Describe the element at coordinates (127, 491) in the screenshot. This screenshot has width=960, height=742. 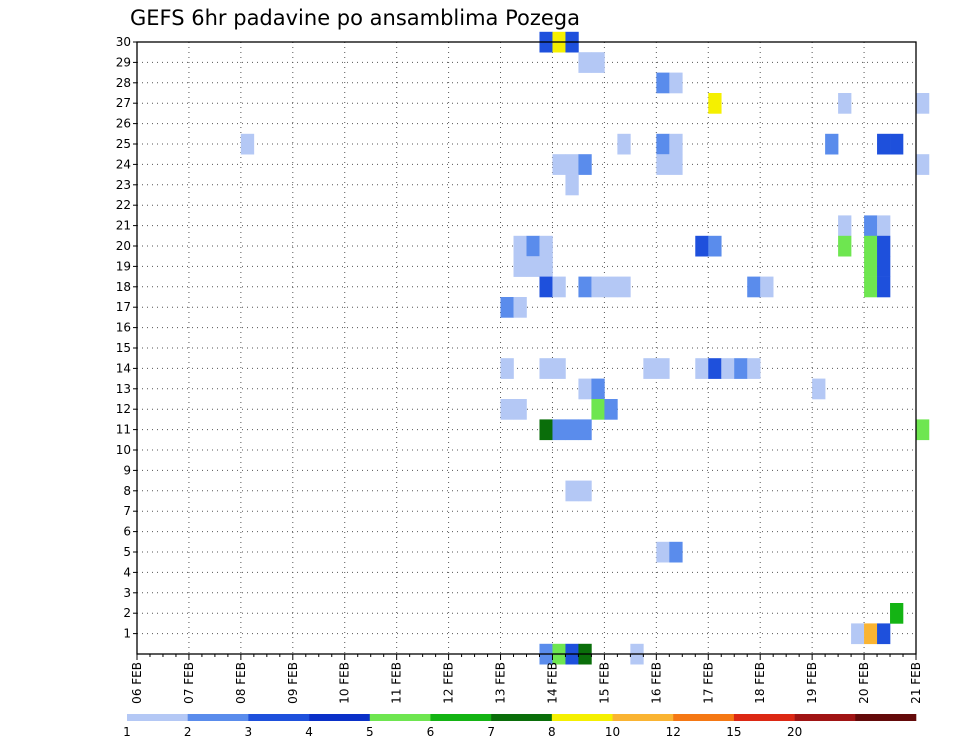
I see `y-tick-label: 8` at that location.